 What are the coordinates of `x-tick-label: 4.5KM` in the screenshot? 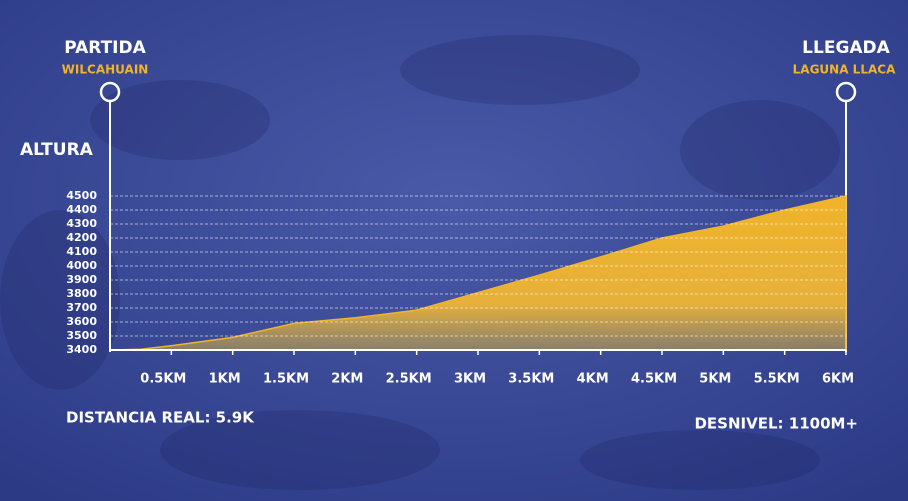 It's located at (654, 379).